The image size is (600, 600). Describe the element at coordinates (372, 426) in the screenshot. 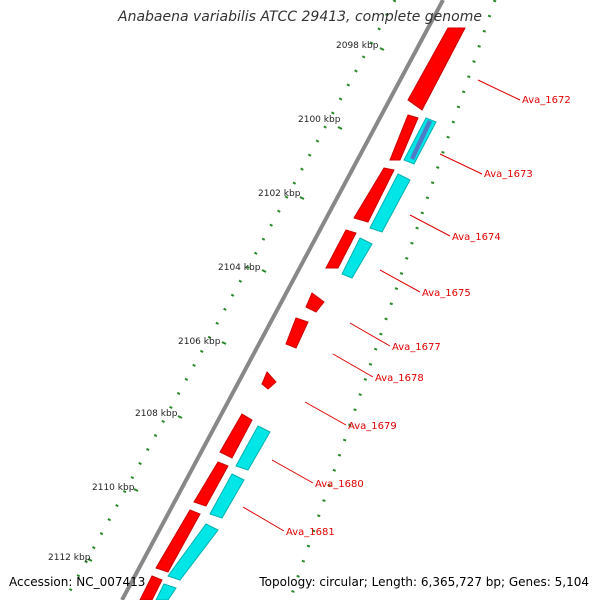

I see `gene-label-6: Ava_1679` at that location.